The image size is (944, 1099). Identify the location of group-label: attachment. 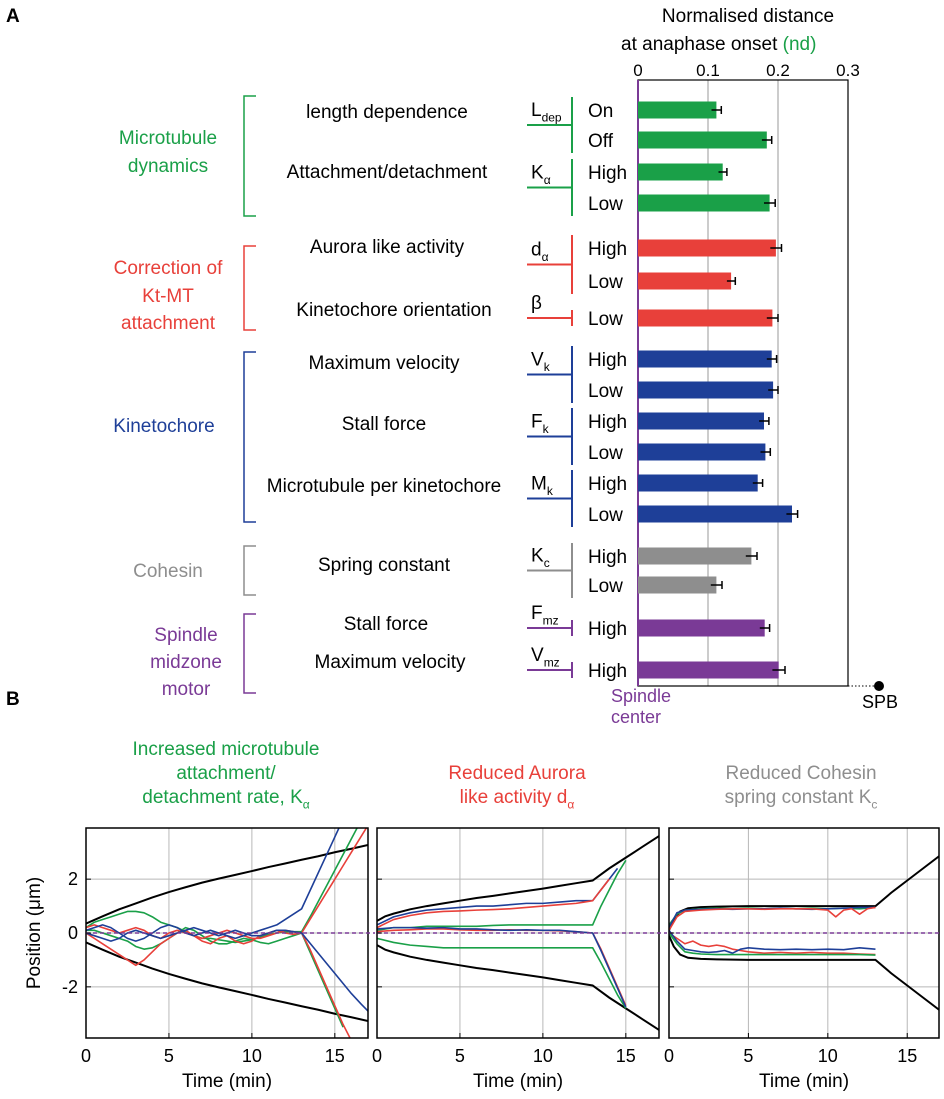
(168, 323).